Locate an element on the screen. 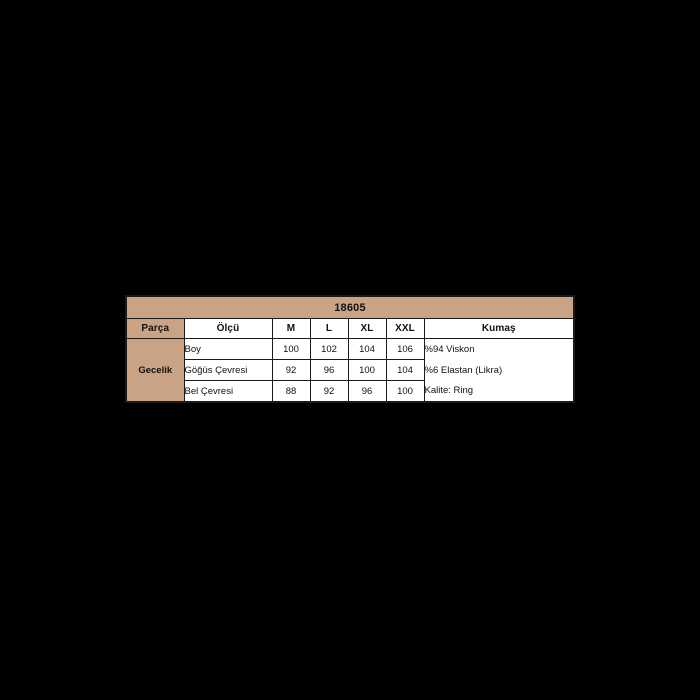 The image size is (700, 700). table-row: Gecelik Boy 100 102 104 106 %94 Viskon is located at coordinates (350, 370).